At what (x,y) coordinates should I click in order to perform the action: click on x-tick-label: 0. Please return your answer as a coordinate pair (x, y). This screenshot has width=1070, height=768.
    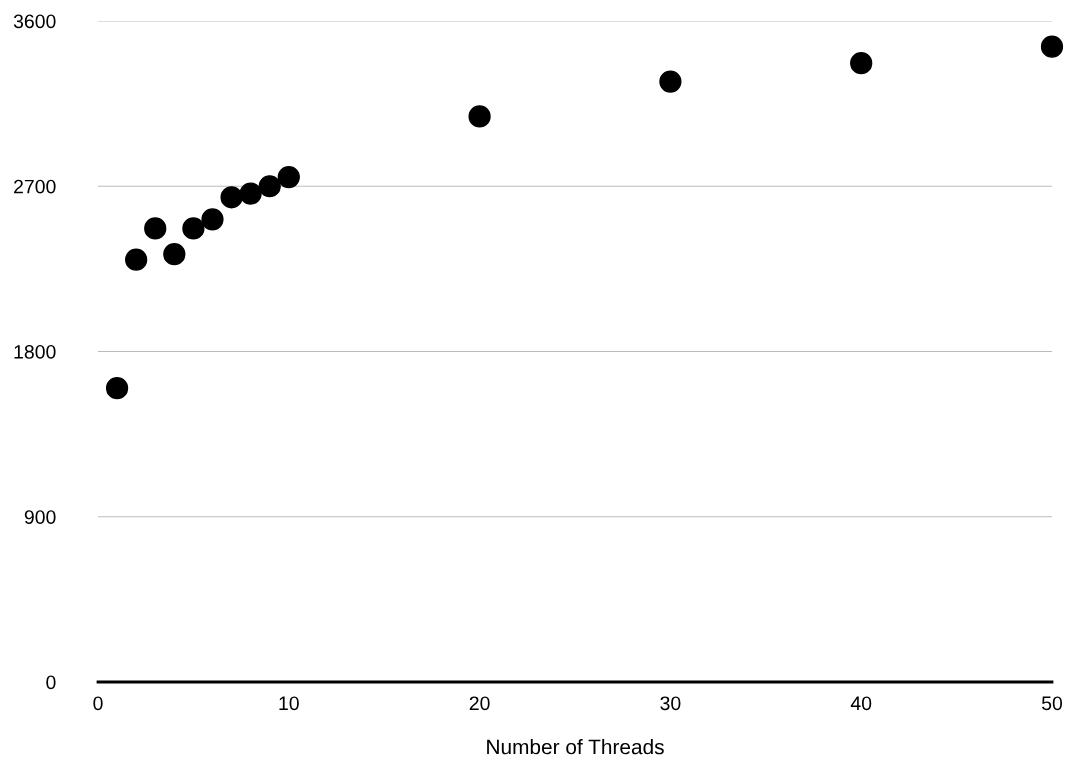
    Looking at the image, I should click on (98, 703).